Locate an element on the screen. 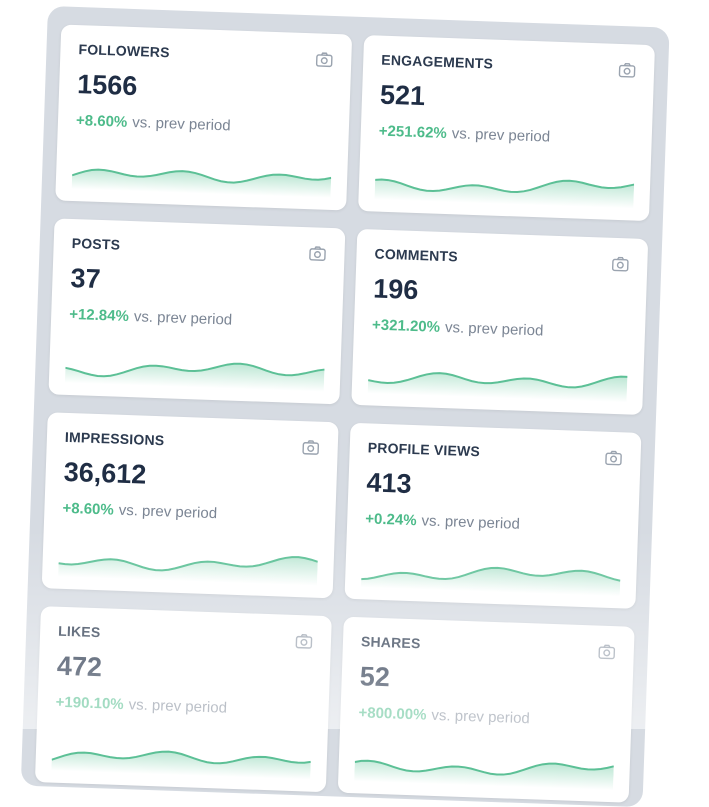 The width and height of the screenshot is (709, 807). change-percent: +12.84% is located at coordinates (99, 315).